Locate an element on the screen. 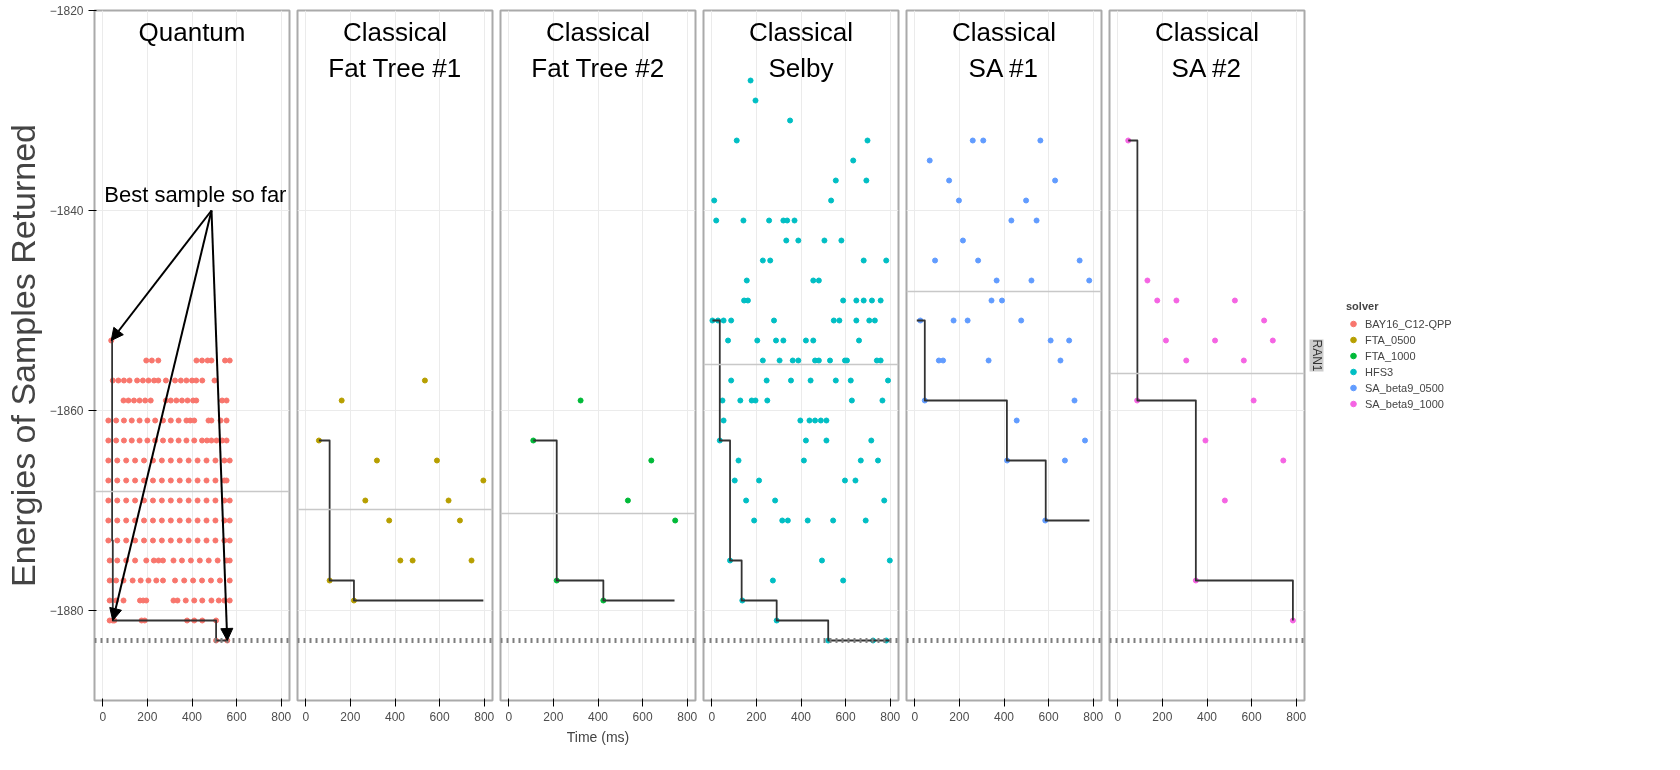 Image resolution: width=1680 pixels, height=770 pixels. legend-label: FTA_0500 is located at coordinates (1390, 339).